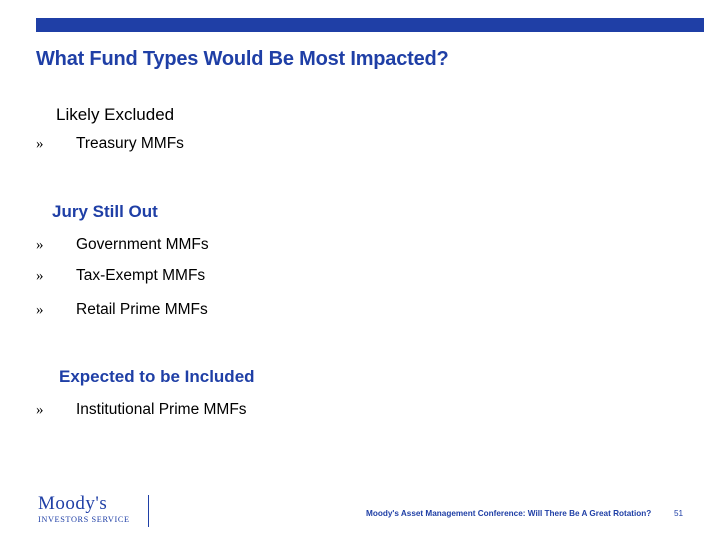 The width and height of the screenshot is (720, 540). I want to click on footer-divider, so click(148, 511).